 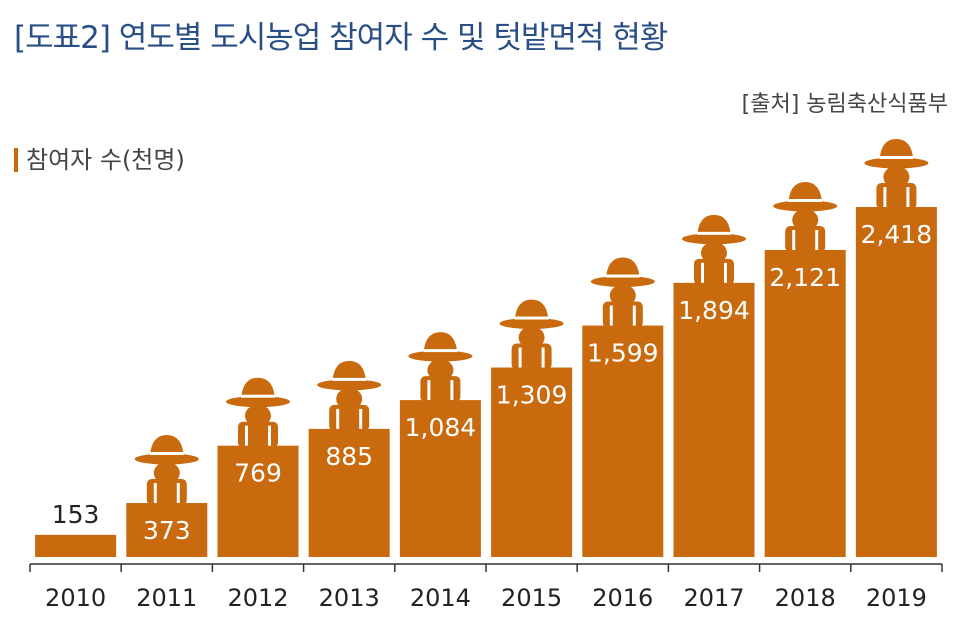 I want to click on bar-2010, so click(x=76, y=545).